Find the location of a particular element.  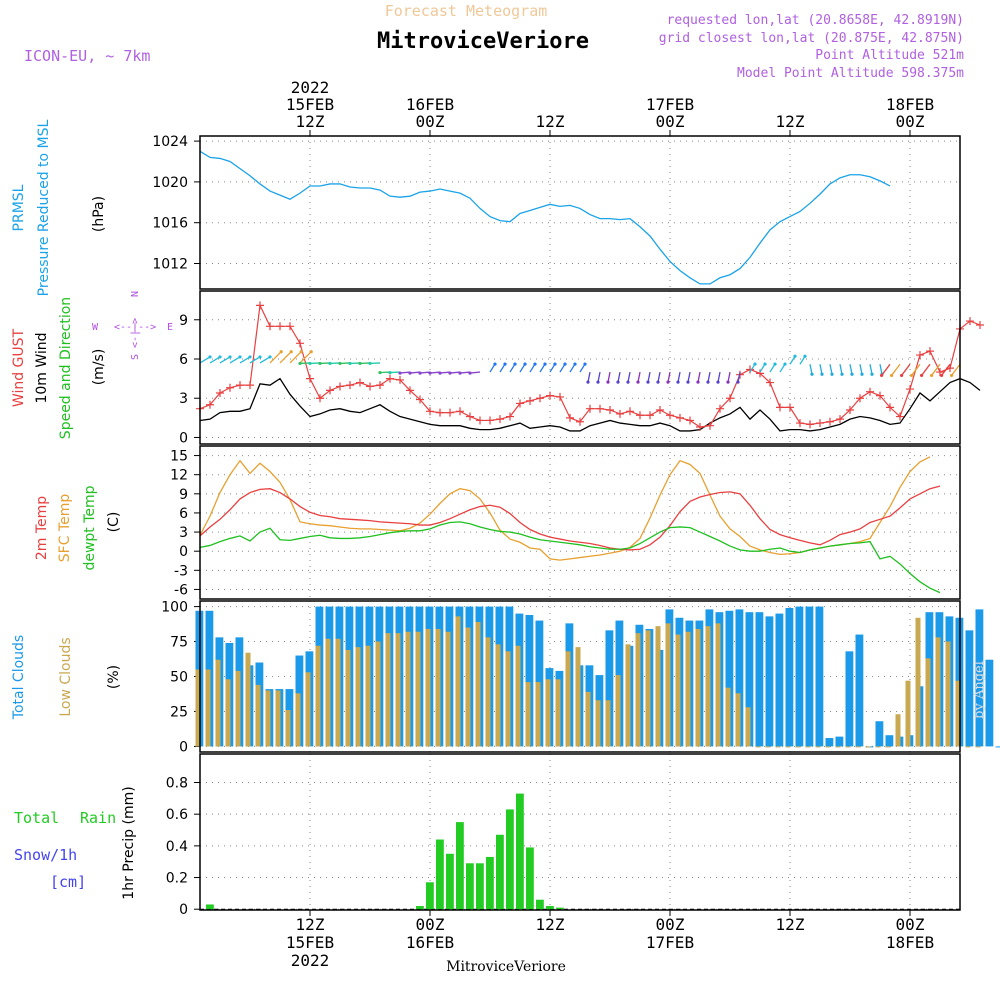

closest-coords: grid closest lon,lat (20.875E, 42.875N) is located at coordinates (811, 38).